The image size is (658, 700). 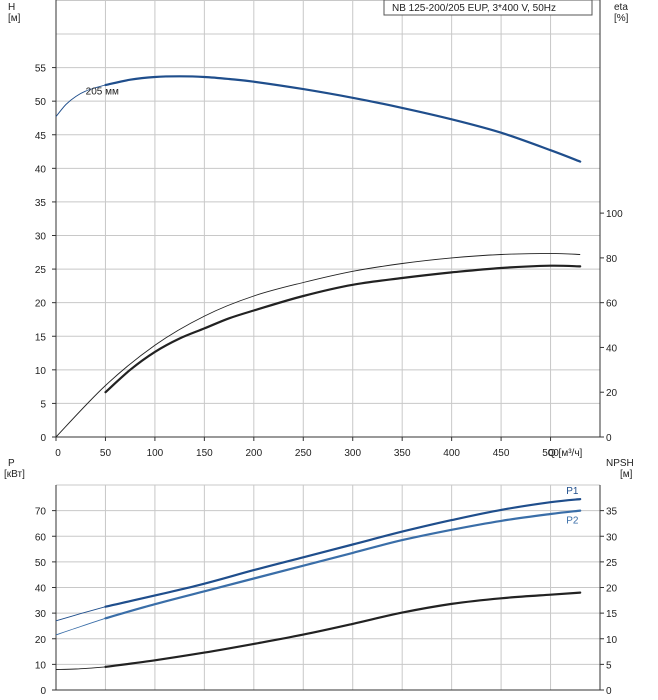 I want to click on x-tick-label: 500, so click(x=550, y=453).